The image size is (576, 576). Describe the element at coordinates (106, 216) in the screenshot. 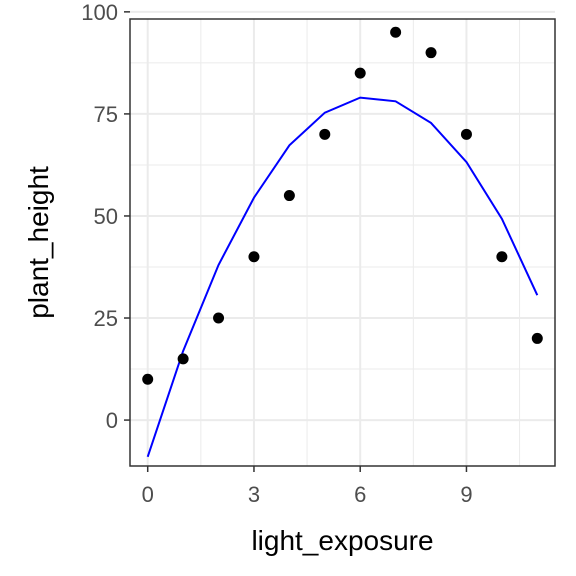

I see `y-tick-label: 50` at that location.